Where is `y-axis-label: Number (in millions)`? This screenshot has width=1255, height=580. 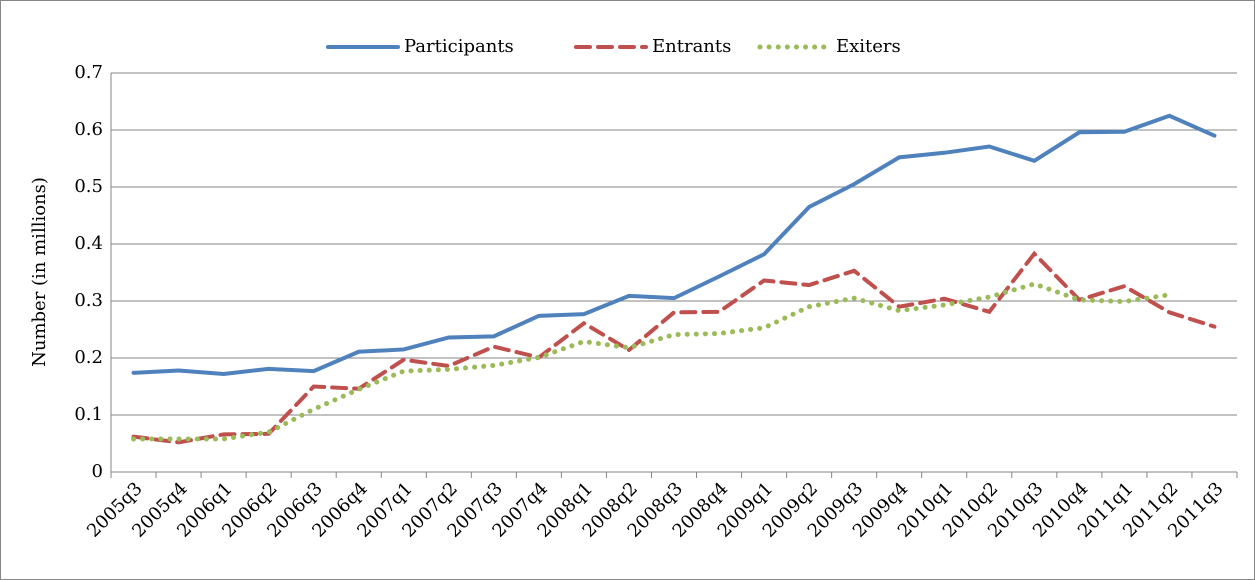
y-axis-label: Number (in millions) is located at coordinates (39, 272).